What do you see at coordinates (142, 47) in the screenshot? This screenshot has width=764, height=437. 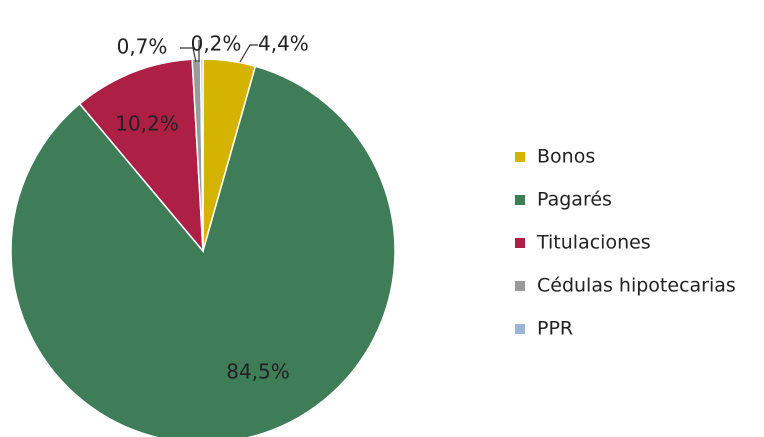 I see `data-label: 0,7%` at bounding box center [142, 47].